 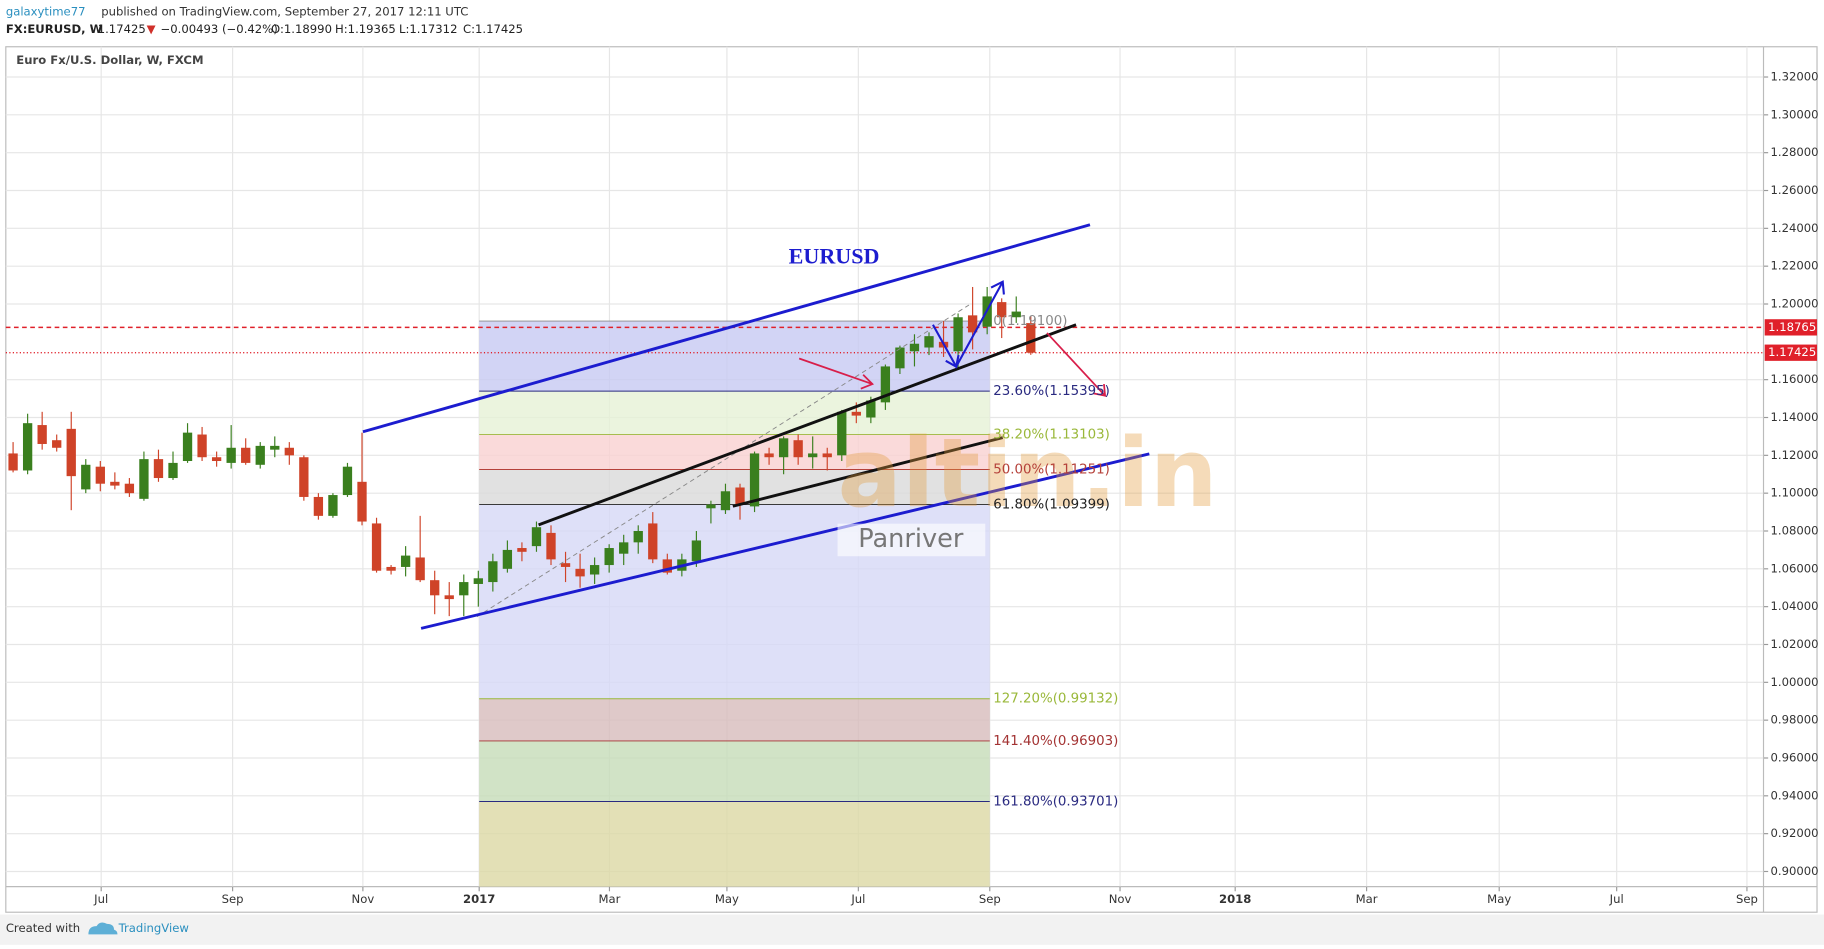 What do you see at coordinates (154, 928) in the screenshot?
I see `footer-brand: TradingView` at bounding box center [154, 928].